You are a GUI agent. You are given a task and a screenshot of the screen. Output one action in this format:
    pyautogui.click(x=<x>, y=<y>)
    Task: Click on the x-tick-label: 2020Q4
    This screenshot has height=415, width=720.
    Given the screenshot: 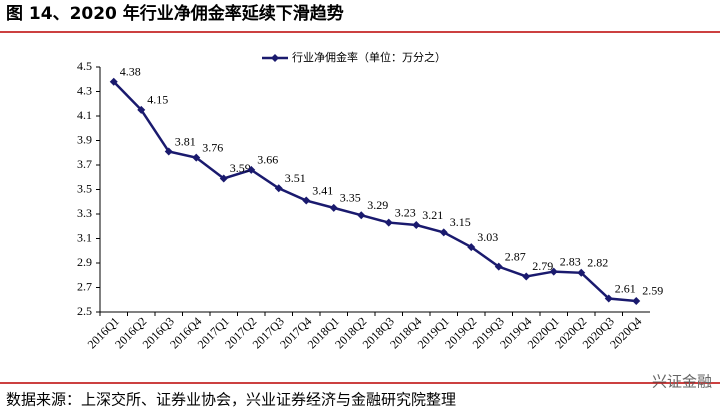 What is the action you would take?
    pyautogui.click(x=625, y=332)
    